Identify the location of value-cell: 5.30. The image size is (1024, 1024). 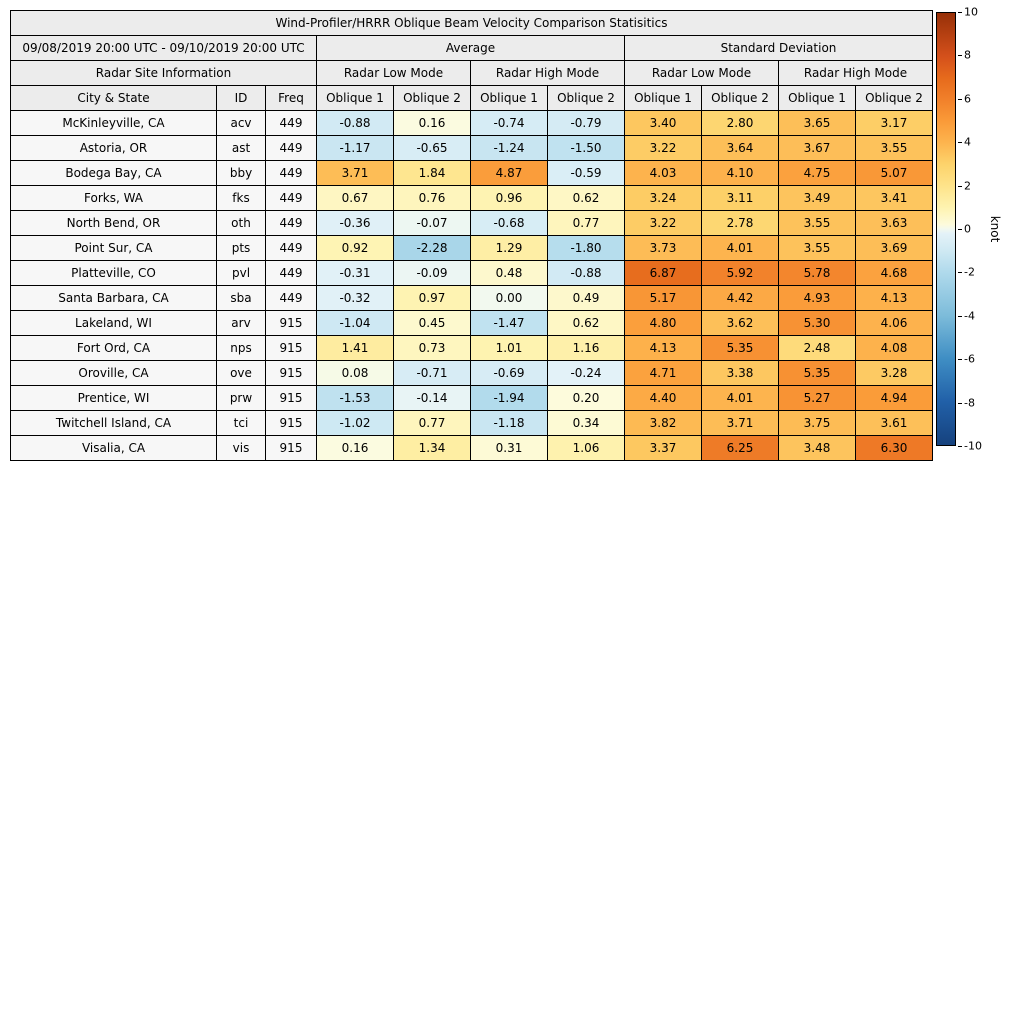
(817, 323).